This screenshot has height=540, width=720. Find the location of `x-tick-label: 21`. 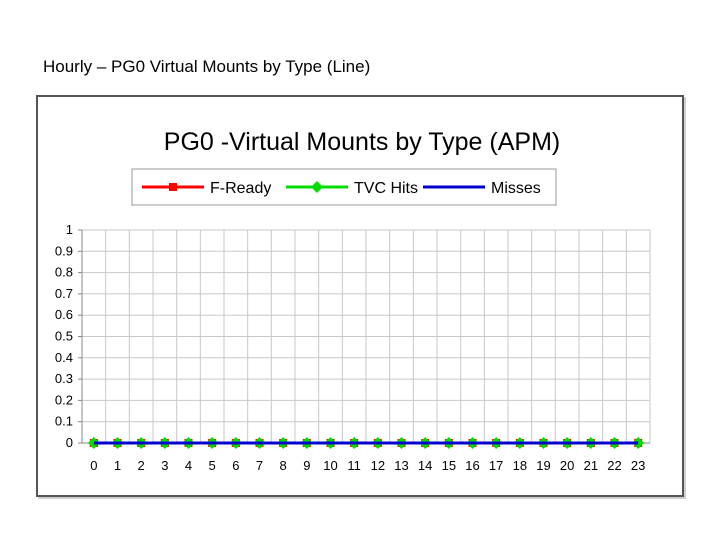

x-tick-label: 21 is located at coordinates (591, 465).